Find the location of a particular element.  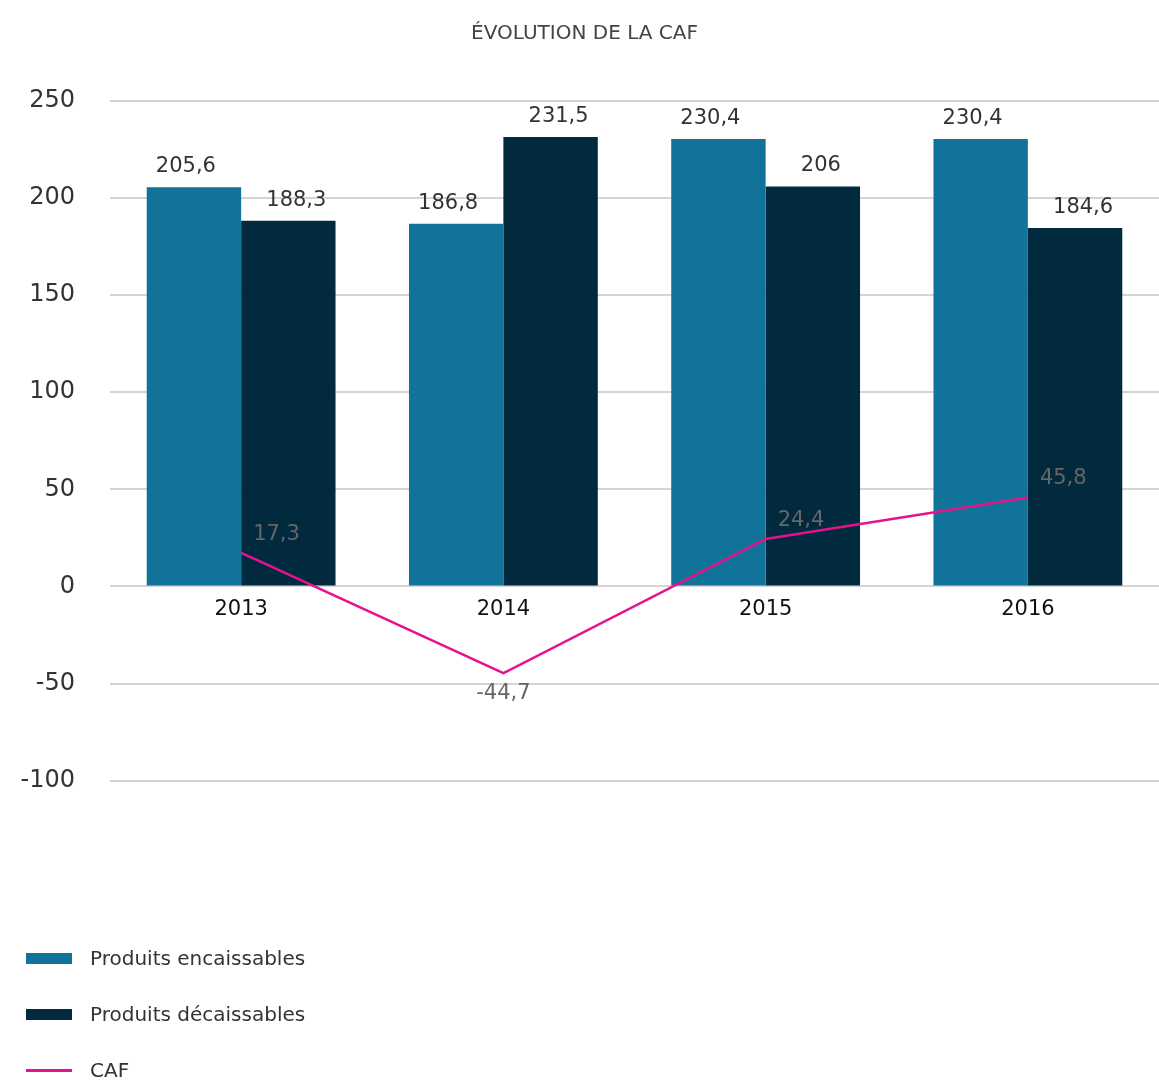

data-label: 205,6 is located at coordinates (185, 165).